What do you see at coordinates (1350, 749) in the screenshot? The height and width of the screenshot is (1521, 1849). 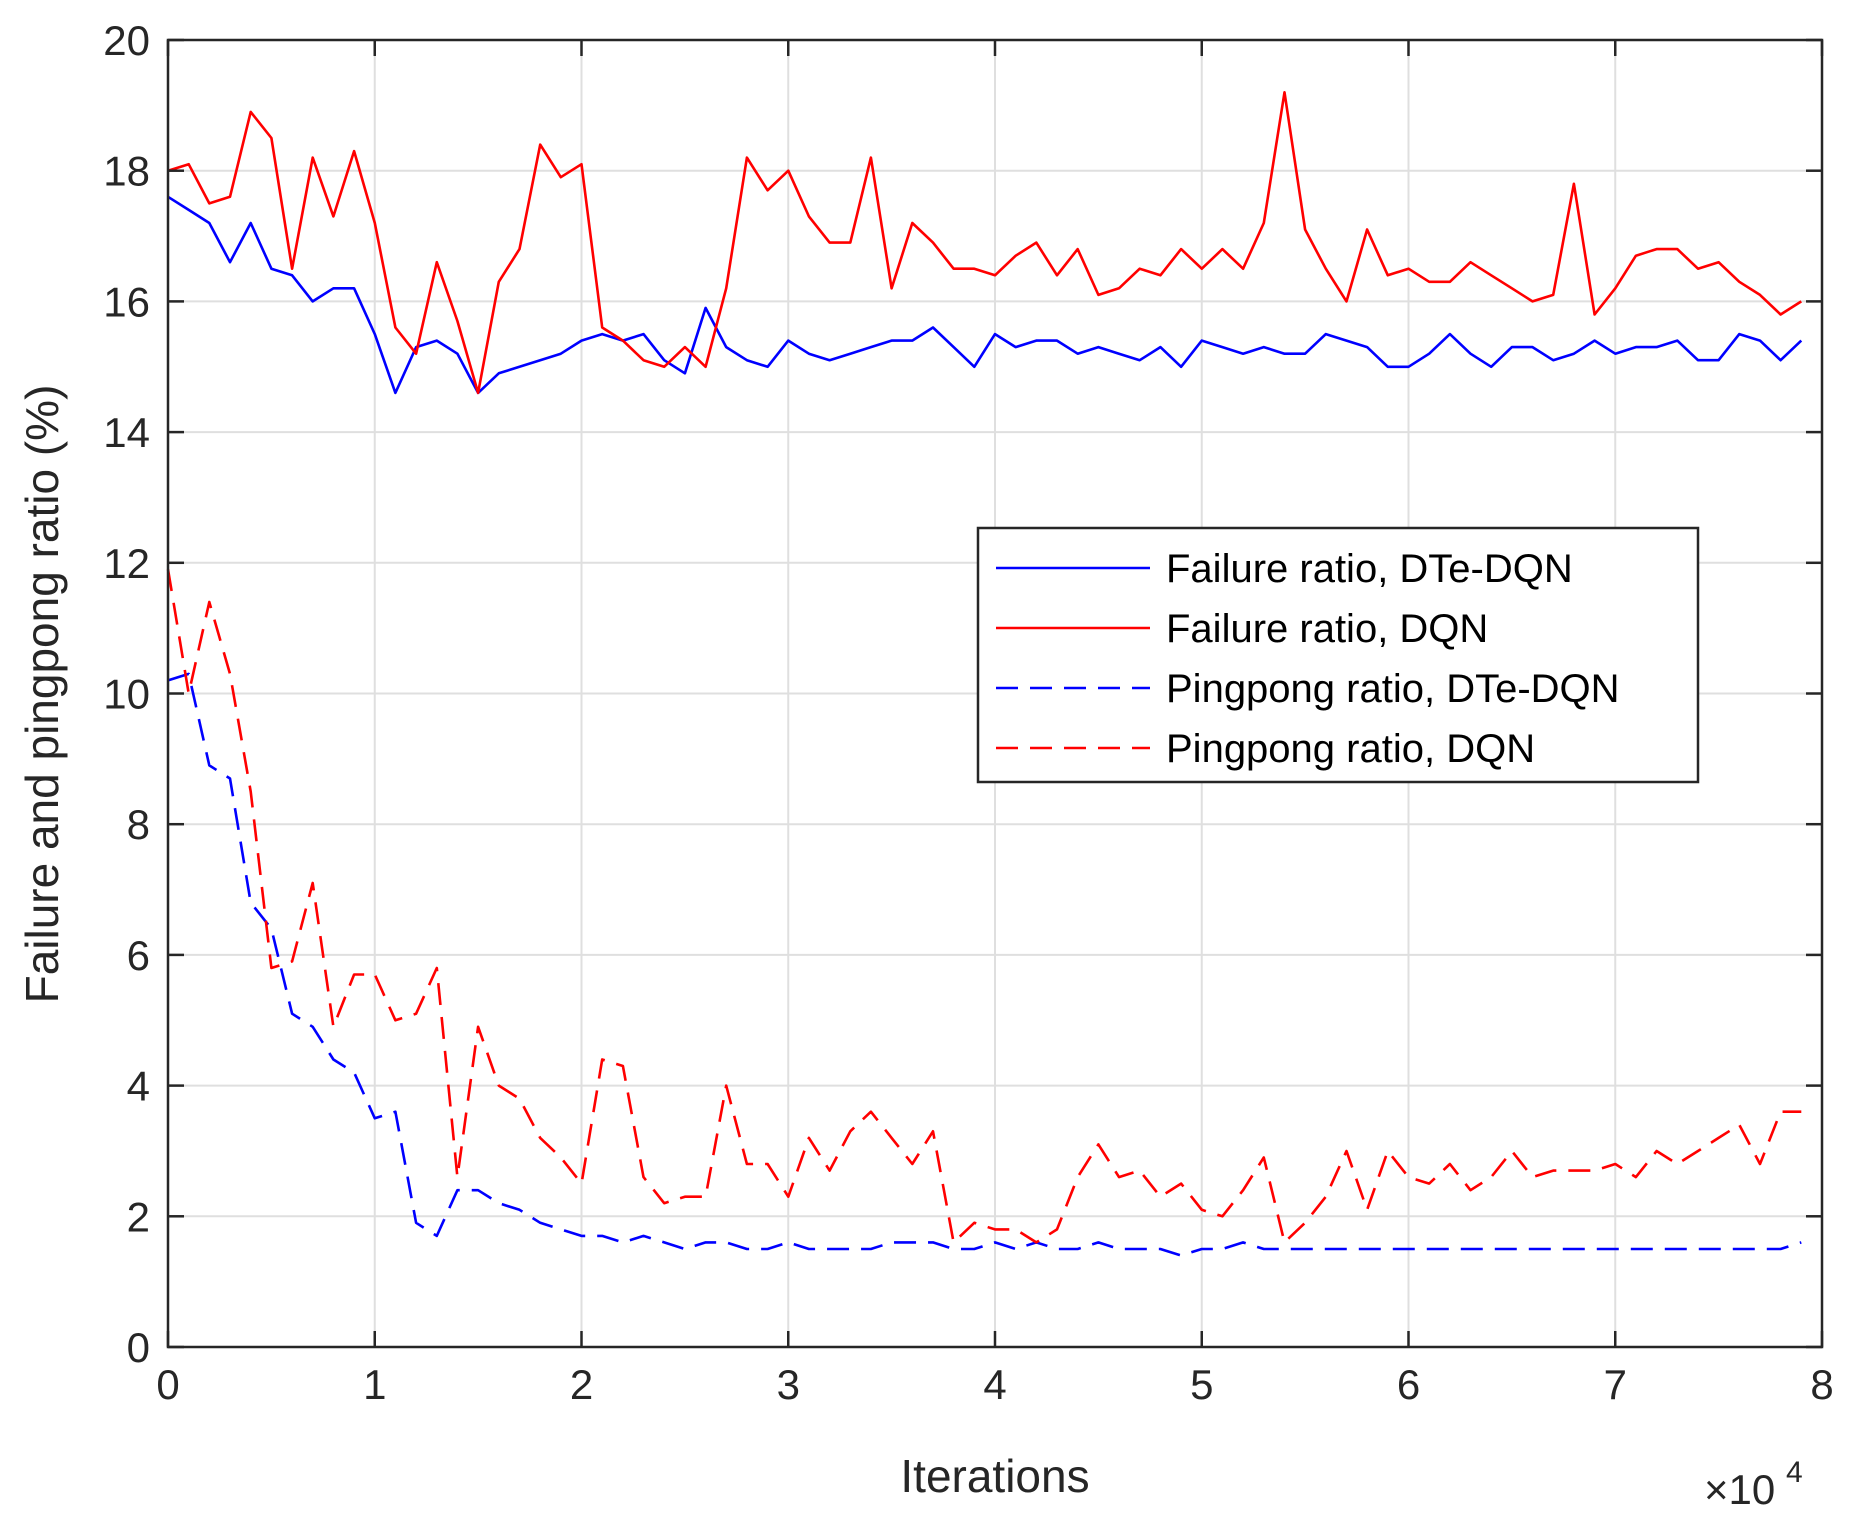 I see `legend-label-4: Pingpong ratio, DQN` at bounding box center [1350, 749].